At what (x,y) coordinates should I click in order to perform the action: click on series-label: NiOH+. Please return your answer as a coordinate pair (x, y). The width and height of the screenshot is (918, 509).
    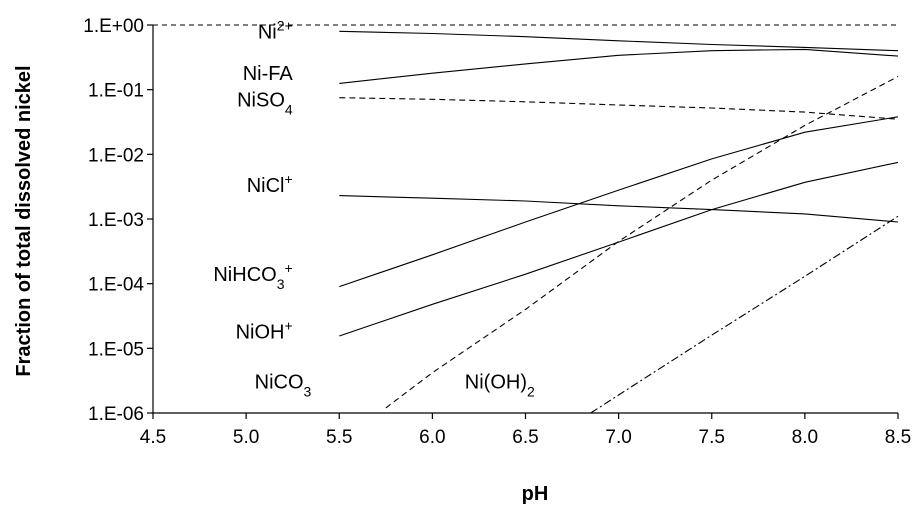
    Looking at the image, I should click on (264, 330).